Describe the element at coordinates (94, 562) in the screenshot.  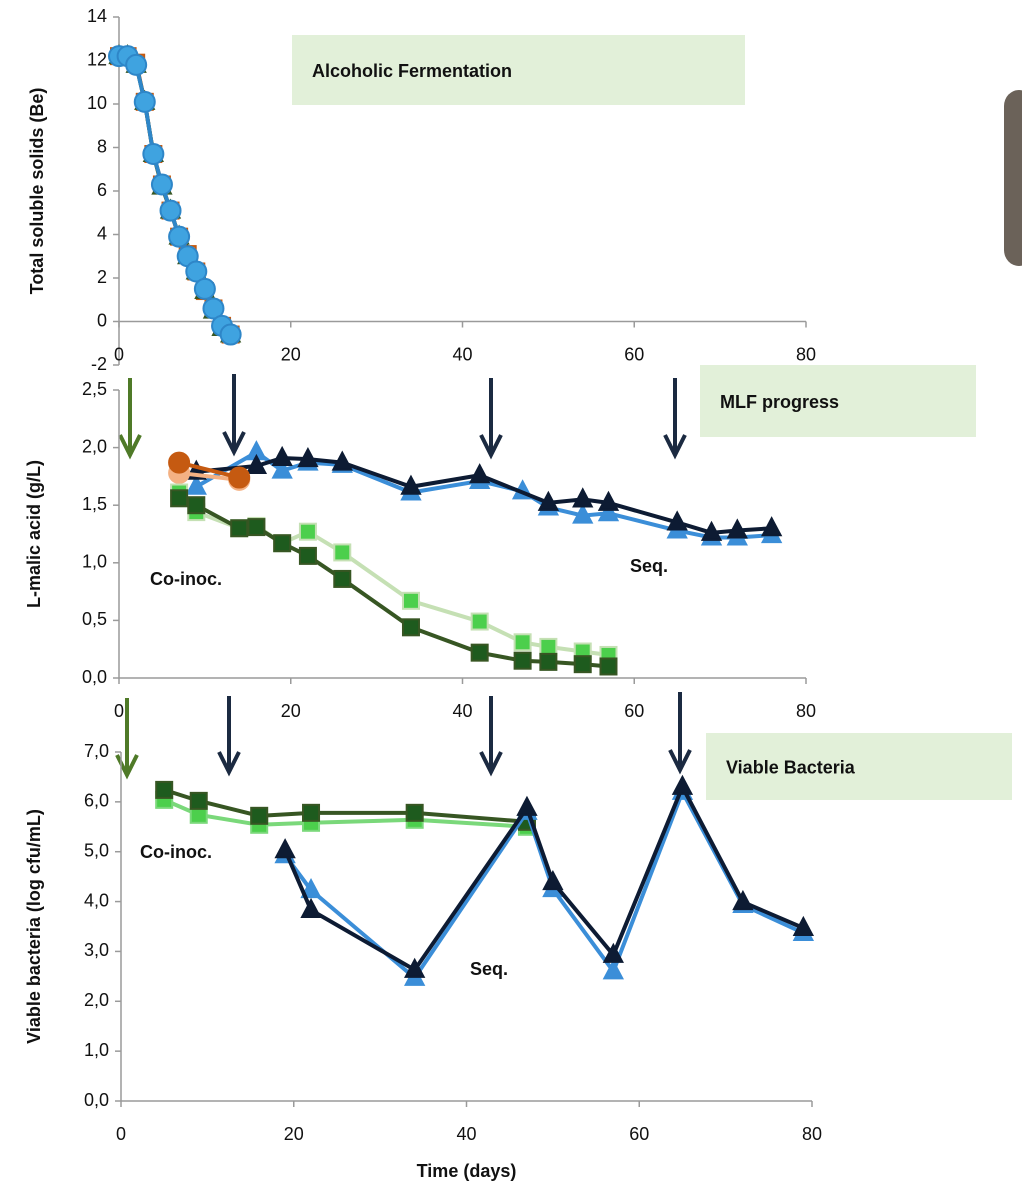
I see `y-tick-label: 1,0` at that location.